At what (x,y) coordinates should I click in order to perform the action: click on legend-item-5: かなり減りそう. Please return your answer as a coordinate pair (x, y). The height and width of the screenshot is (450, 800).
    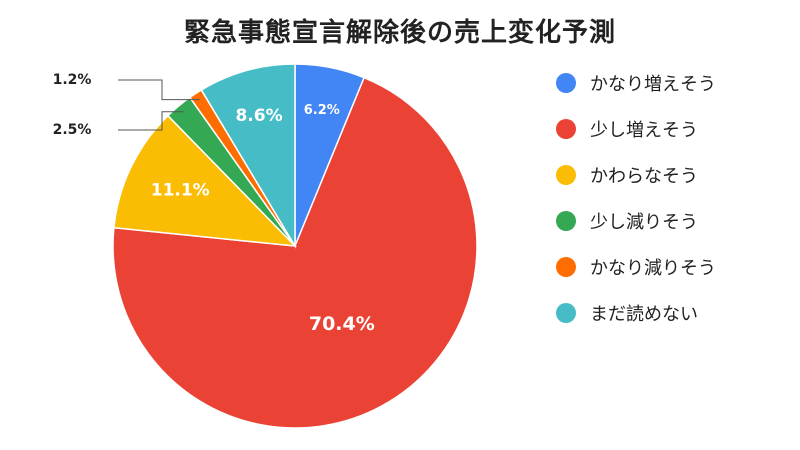
    Looking at the image, I should click on (676, 267).